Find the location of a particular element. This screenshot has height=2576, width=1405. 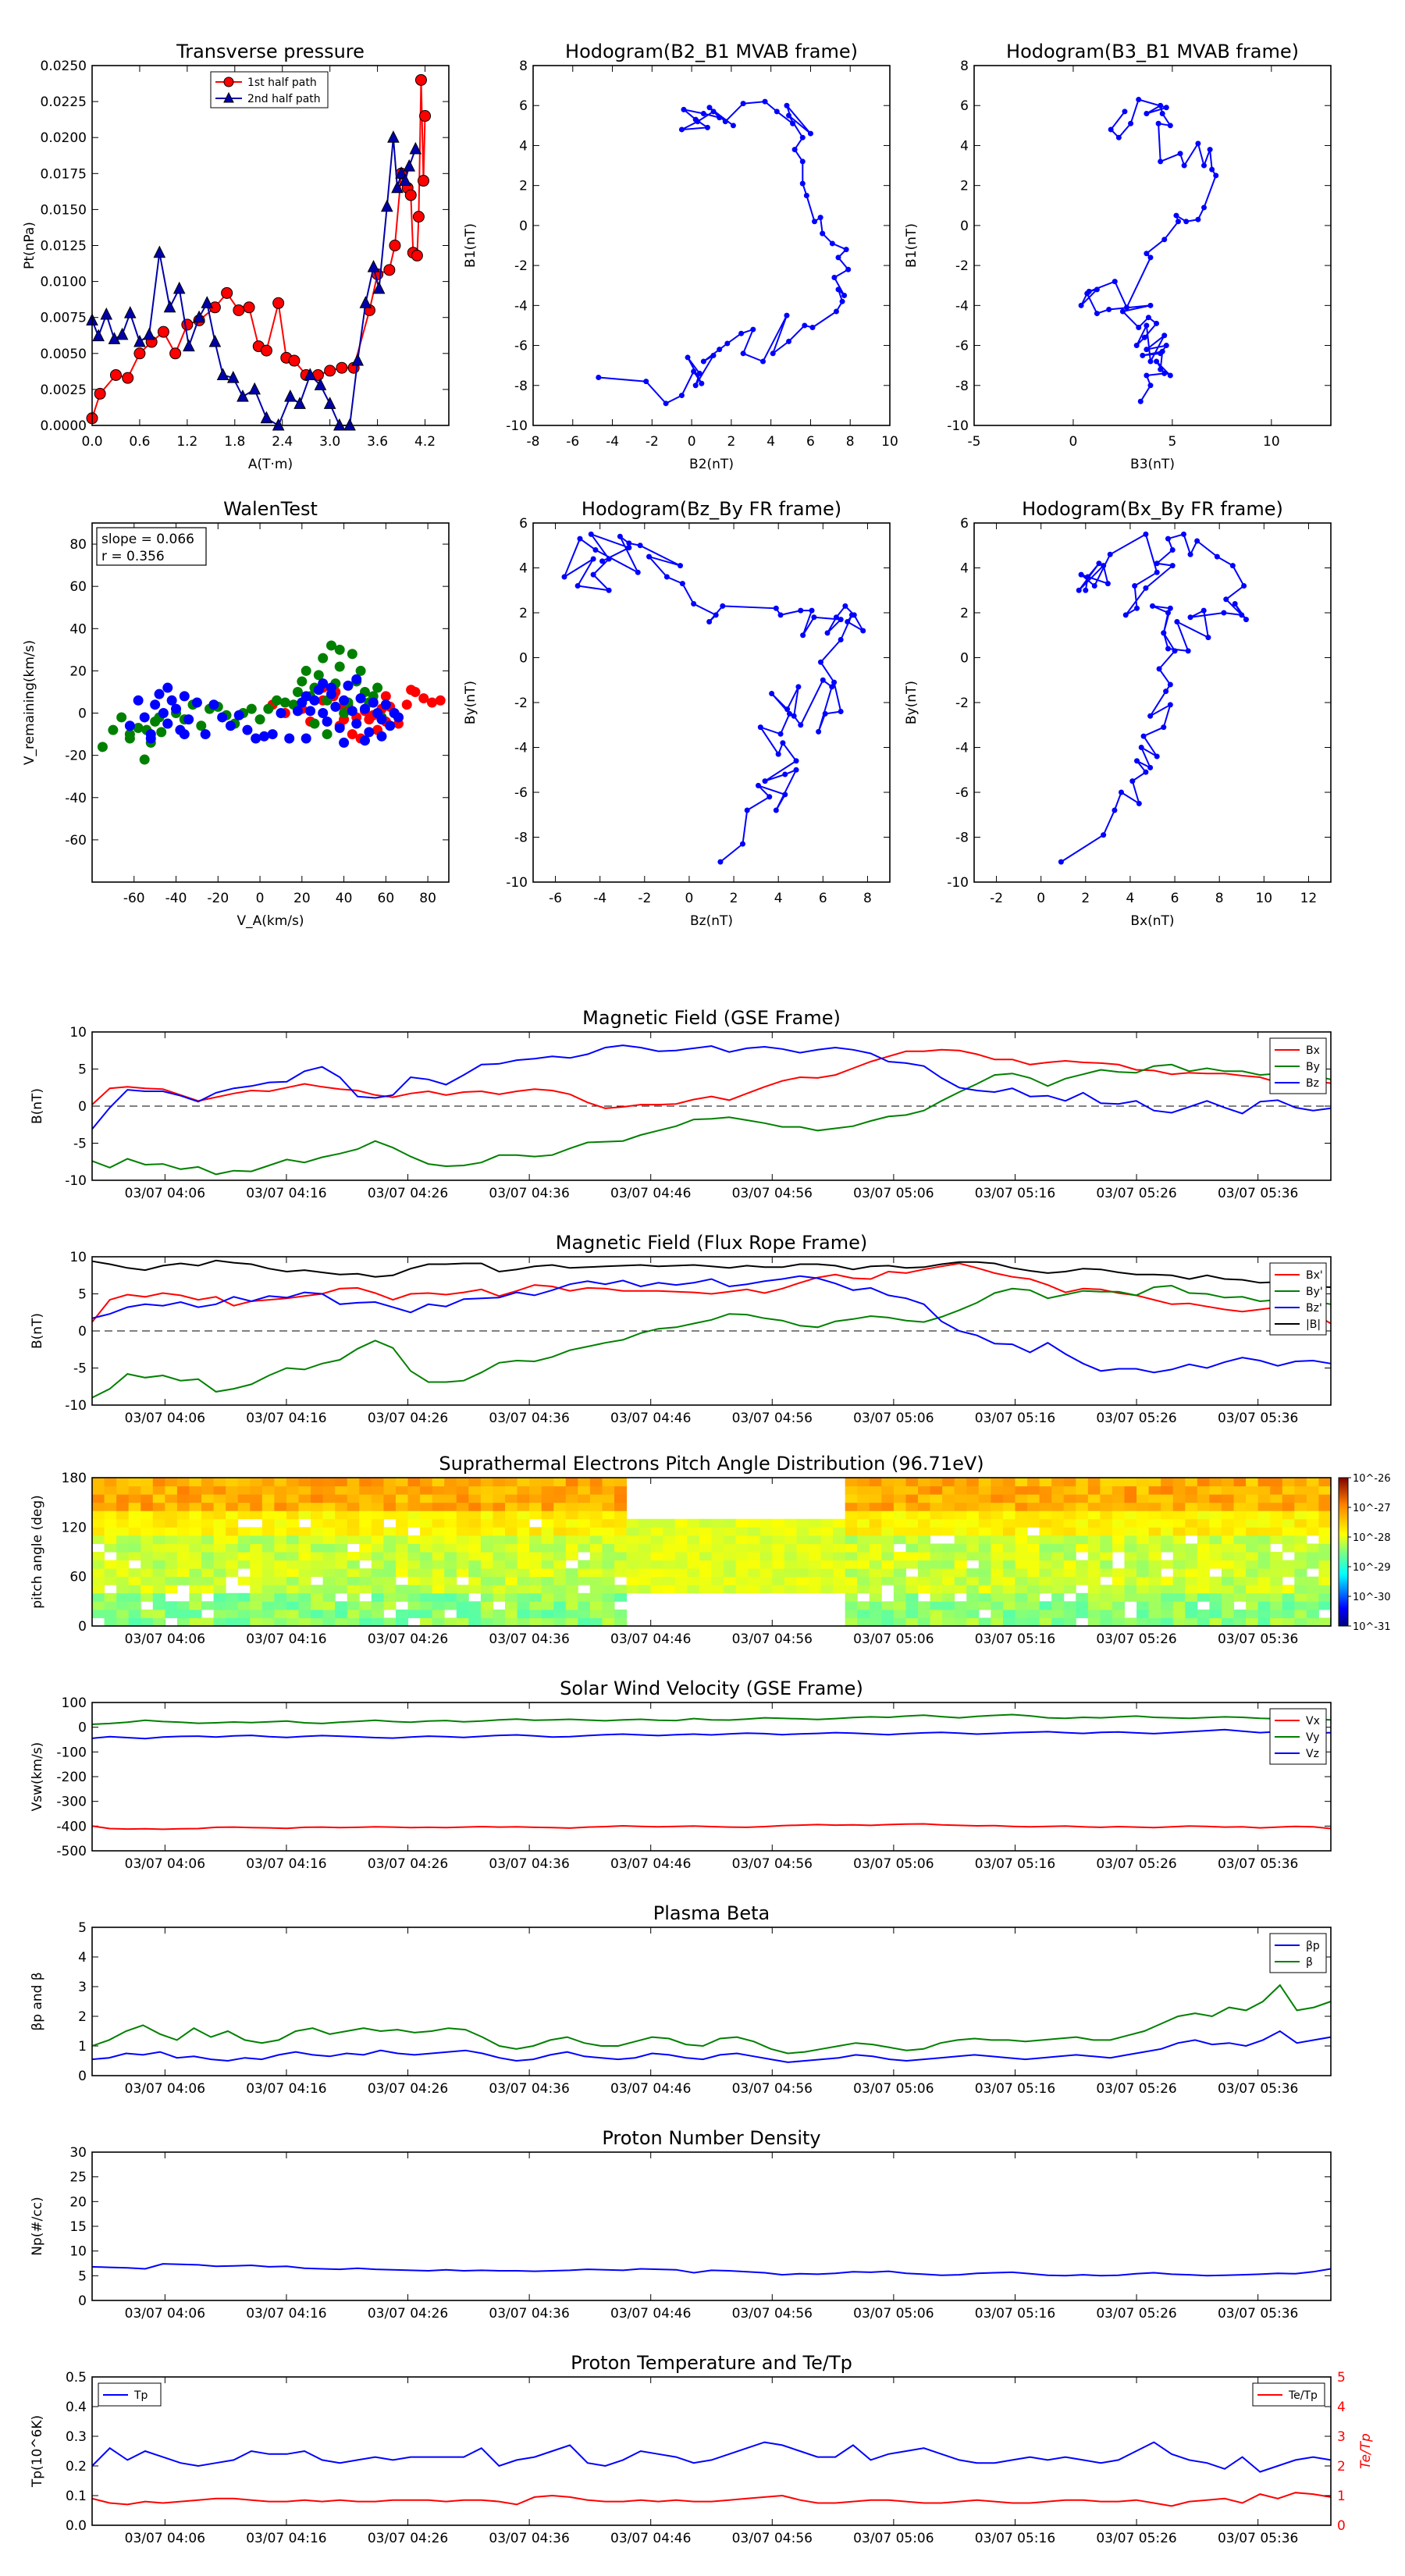

colorbar is located at coordinates (1344, 1552).